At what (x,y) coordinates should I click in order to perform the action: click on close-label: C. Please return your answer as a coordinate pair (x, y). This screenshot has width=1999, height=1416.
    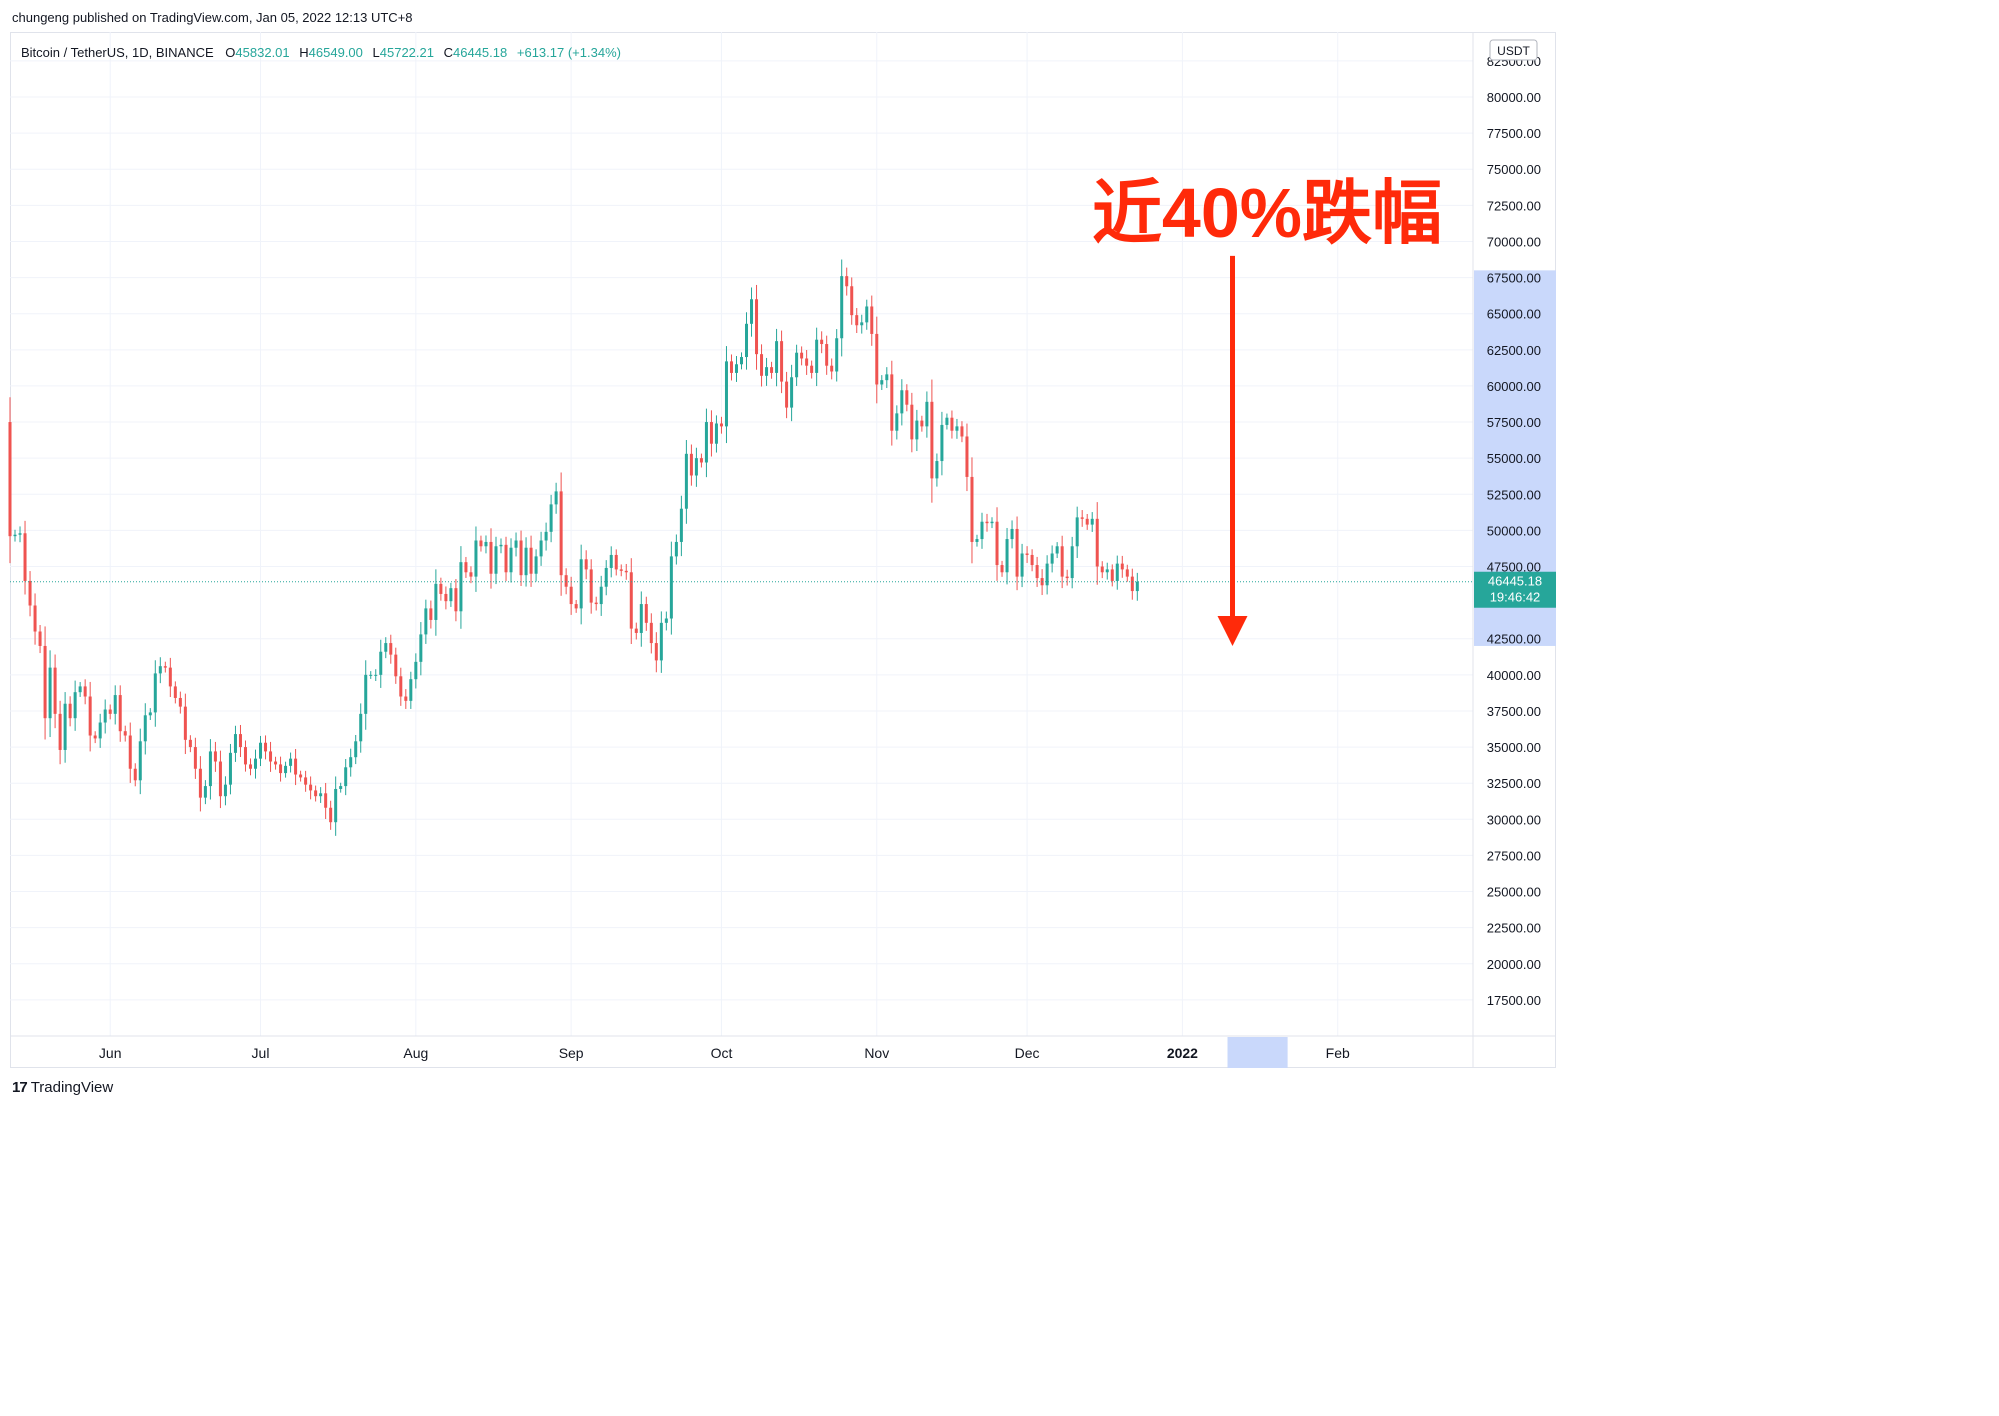
    Looking at the image, I should click on (448, 52).